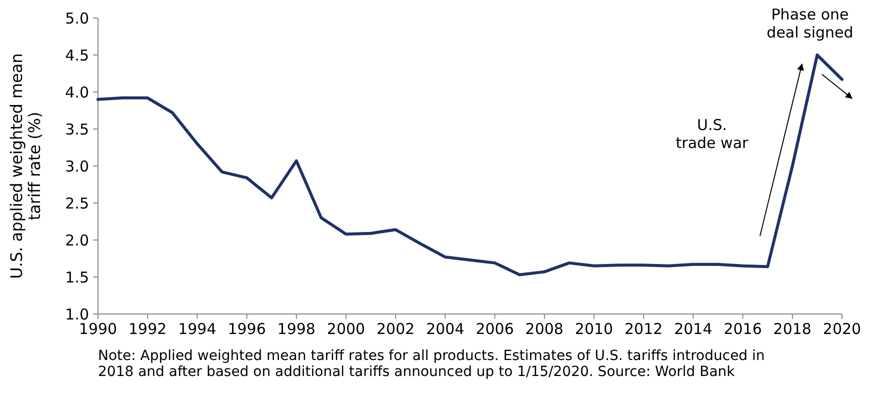 This screenshot has height=400, width=878. What do you see at coordinates (842, 329) in the screenshot?
I see `x-tick-label: 2020` at bounding box center [842, 329].